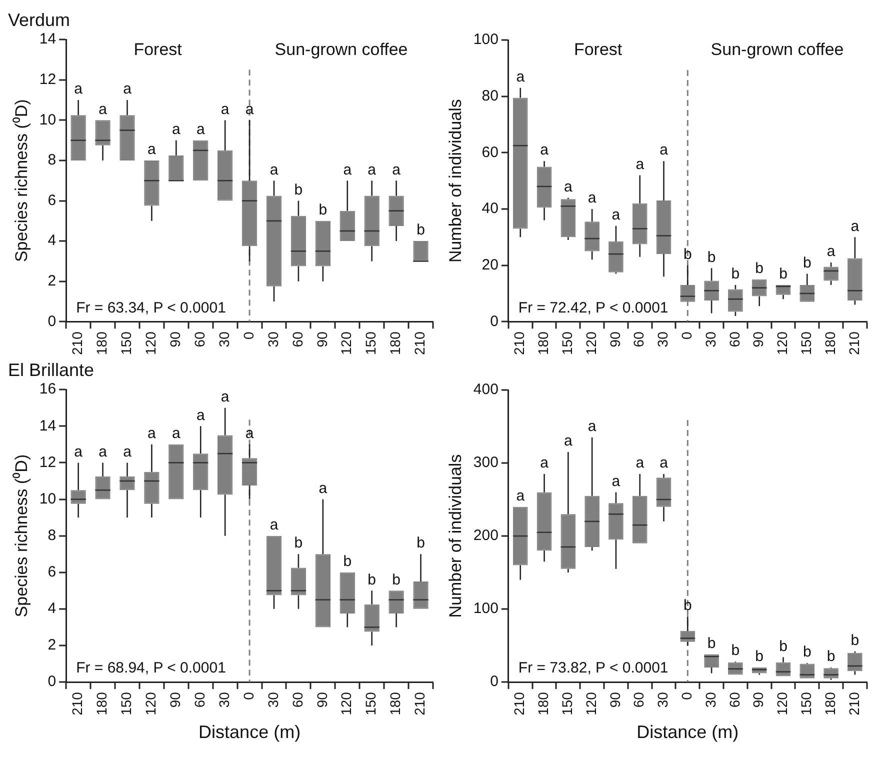  Describe the element at coordinates (455, 181) in the screenshot. I see `y-axis-title: Number of individuals` at that location.